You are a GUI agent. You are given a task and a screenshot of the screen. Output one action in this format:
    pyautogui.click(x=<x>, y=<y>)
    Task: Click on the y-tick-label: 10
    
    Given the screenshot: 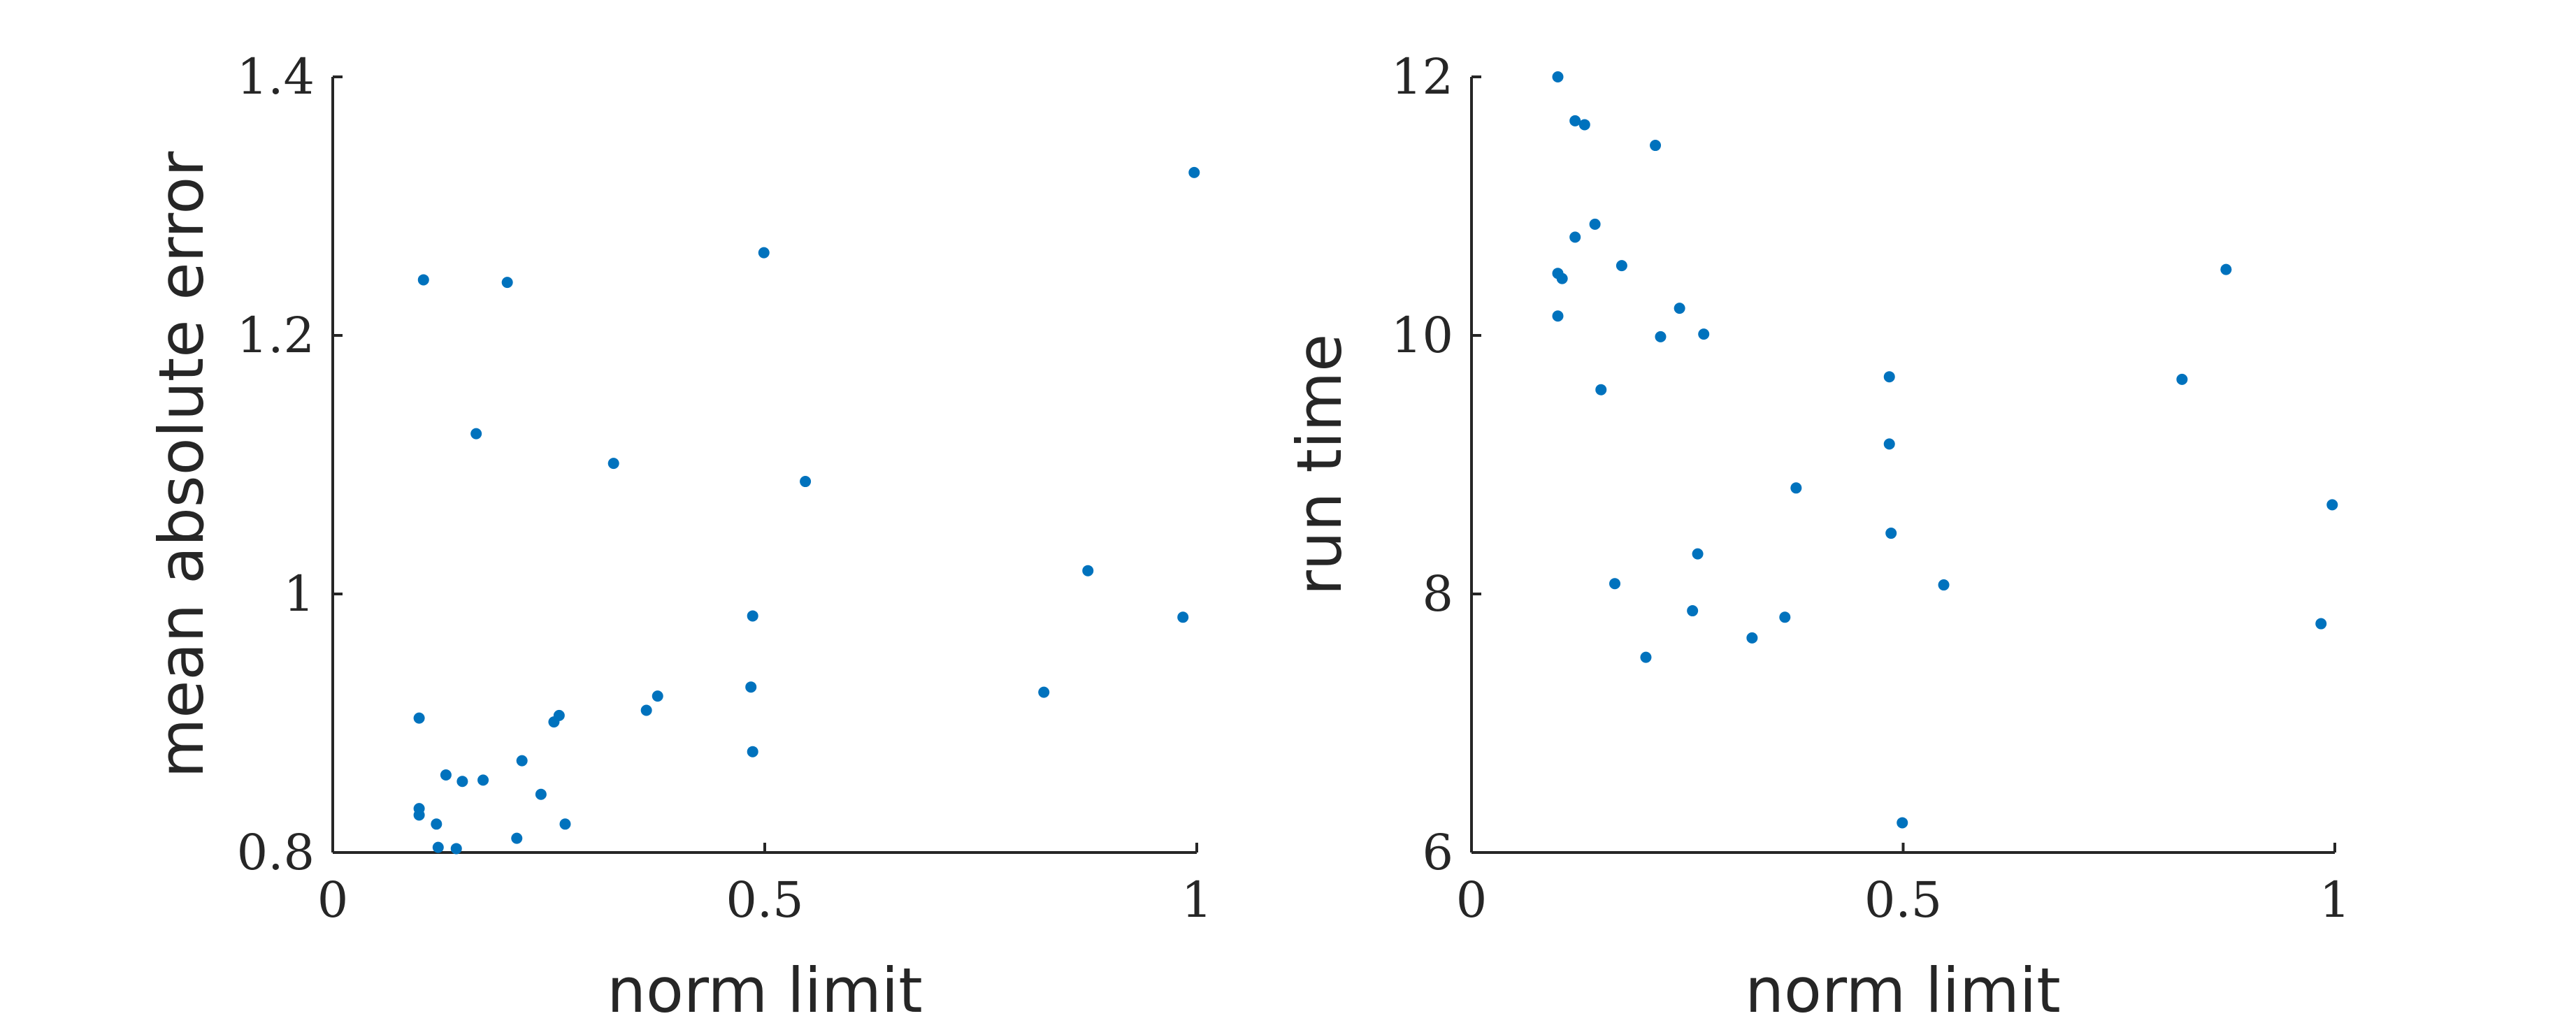 What is the action you would take?
    pyautogui.click(x=1422, y=335)
    